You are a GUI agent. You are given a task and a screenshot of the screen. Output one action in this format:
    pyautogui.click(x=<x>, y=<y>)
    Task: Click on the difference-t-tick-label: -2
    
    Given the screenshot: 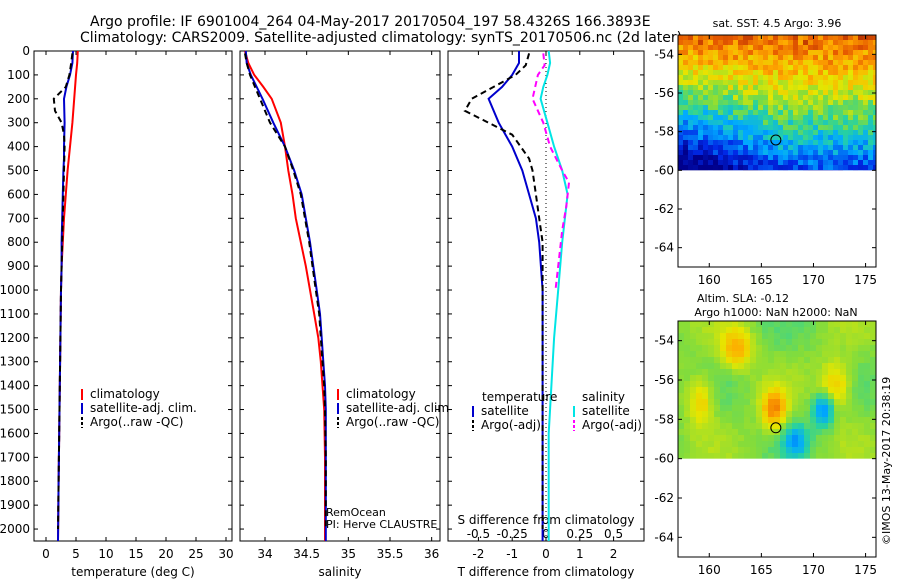 What is the action you would take?
    pyautogui.click(x=478, y=554)
    